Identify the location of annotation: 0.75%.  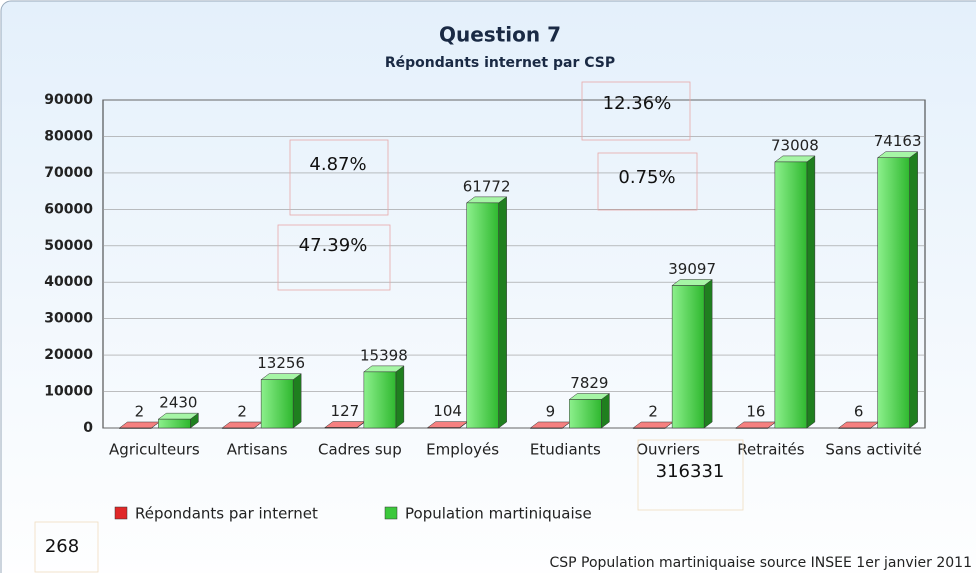
(646, 177).